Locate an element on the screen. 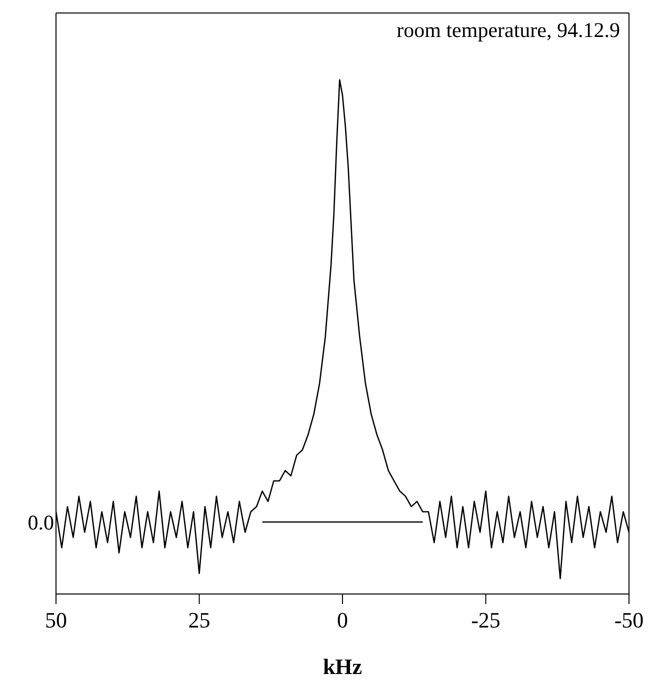 The image size is (668, 692). x-tick-label: -50 is located at coordinates (629, 620).